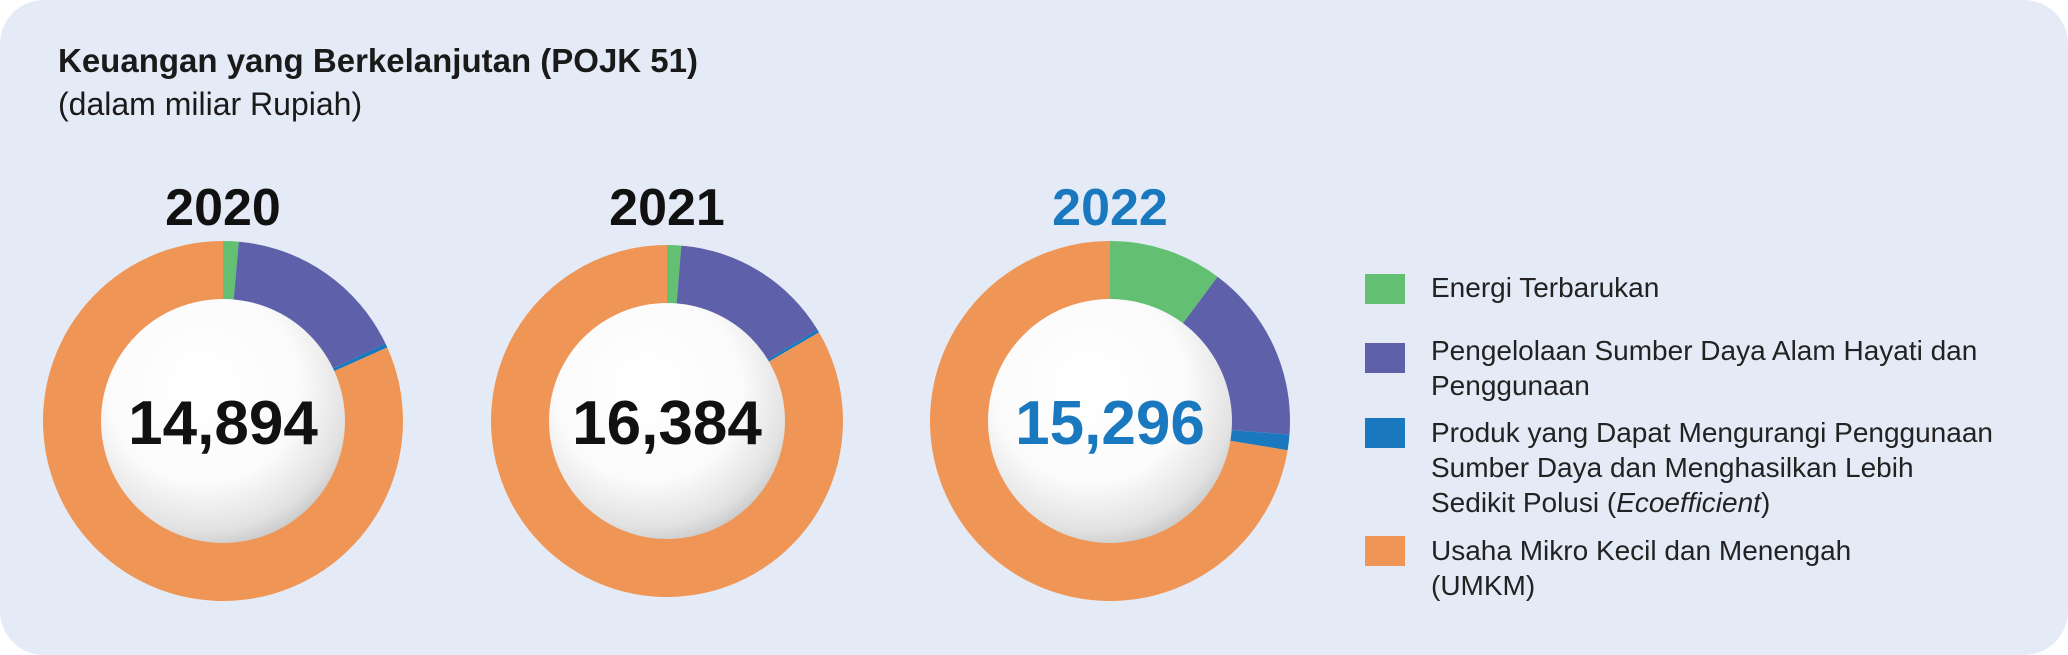  I want to click on legend-swatch-pengelolaan, so click(1385, 358).